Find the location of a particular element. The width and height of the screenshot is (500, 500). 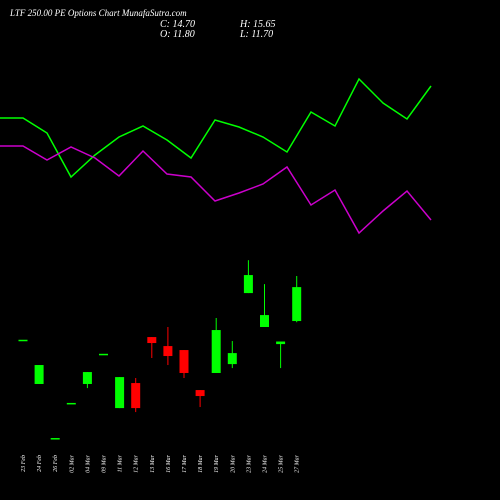

x-tick-label: 02 Mar is located at coordinates (72, 463).